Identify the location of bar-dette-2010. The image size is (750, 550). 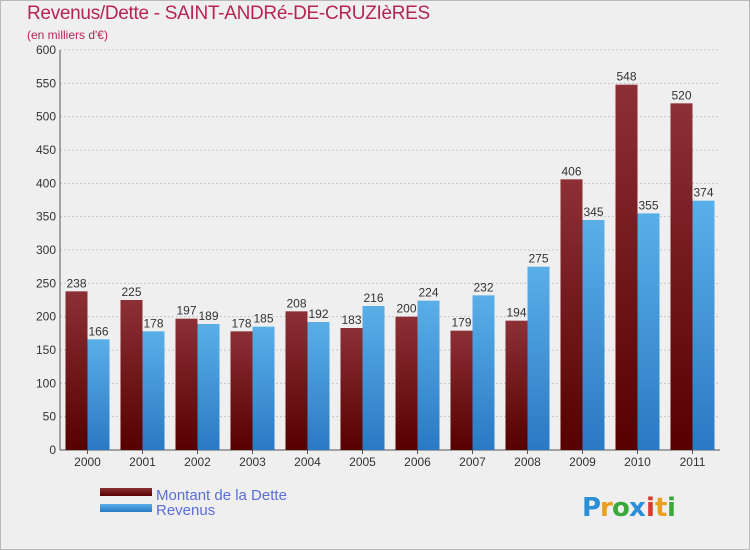
(626, 267).